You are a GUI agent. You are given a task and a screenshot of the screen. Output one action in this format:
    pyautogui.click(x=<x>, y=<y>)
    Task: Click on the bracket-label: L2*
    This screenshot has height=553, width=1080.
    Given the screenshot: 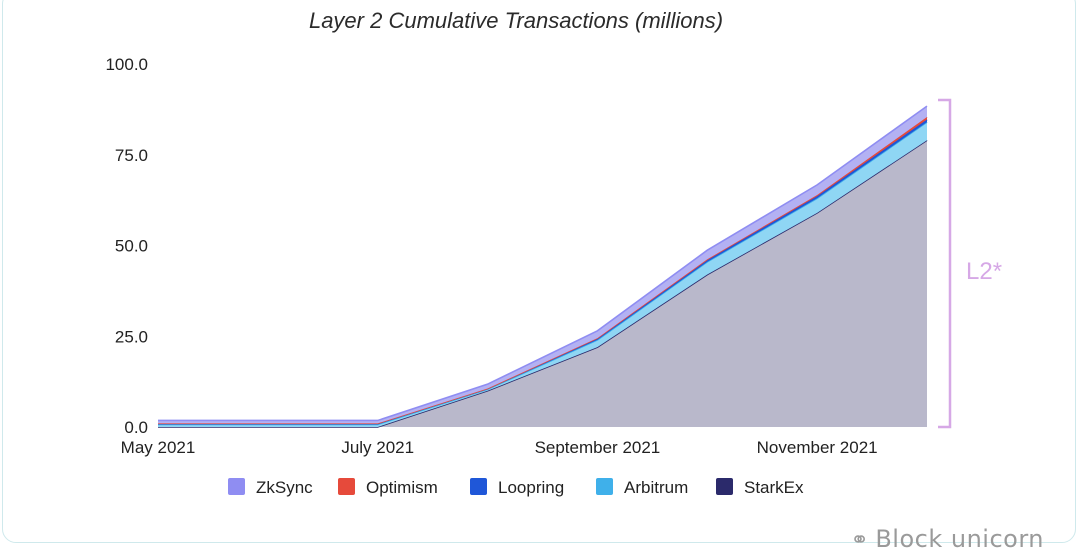 What is the action you would take?
    pyautogui.click(x=984, y=271)
    